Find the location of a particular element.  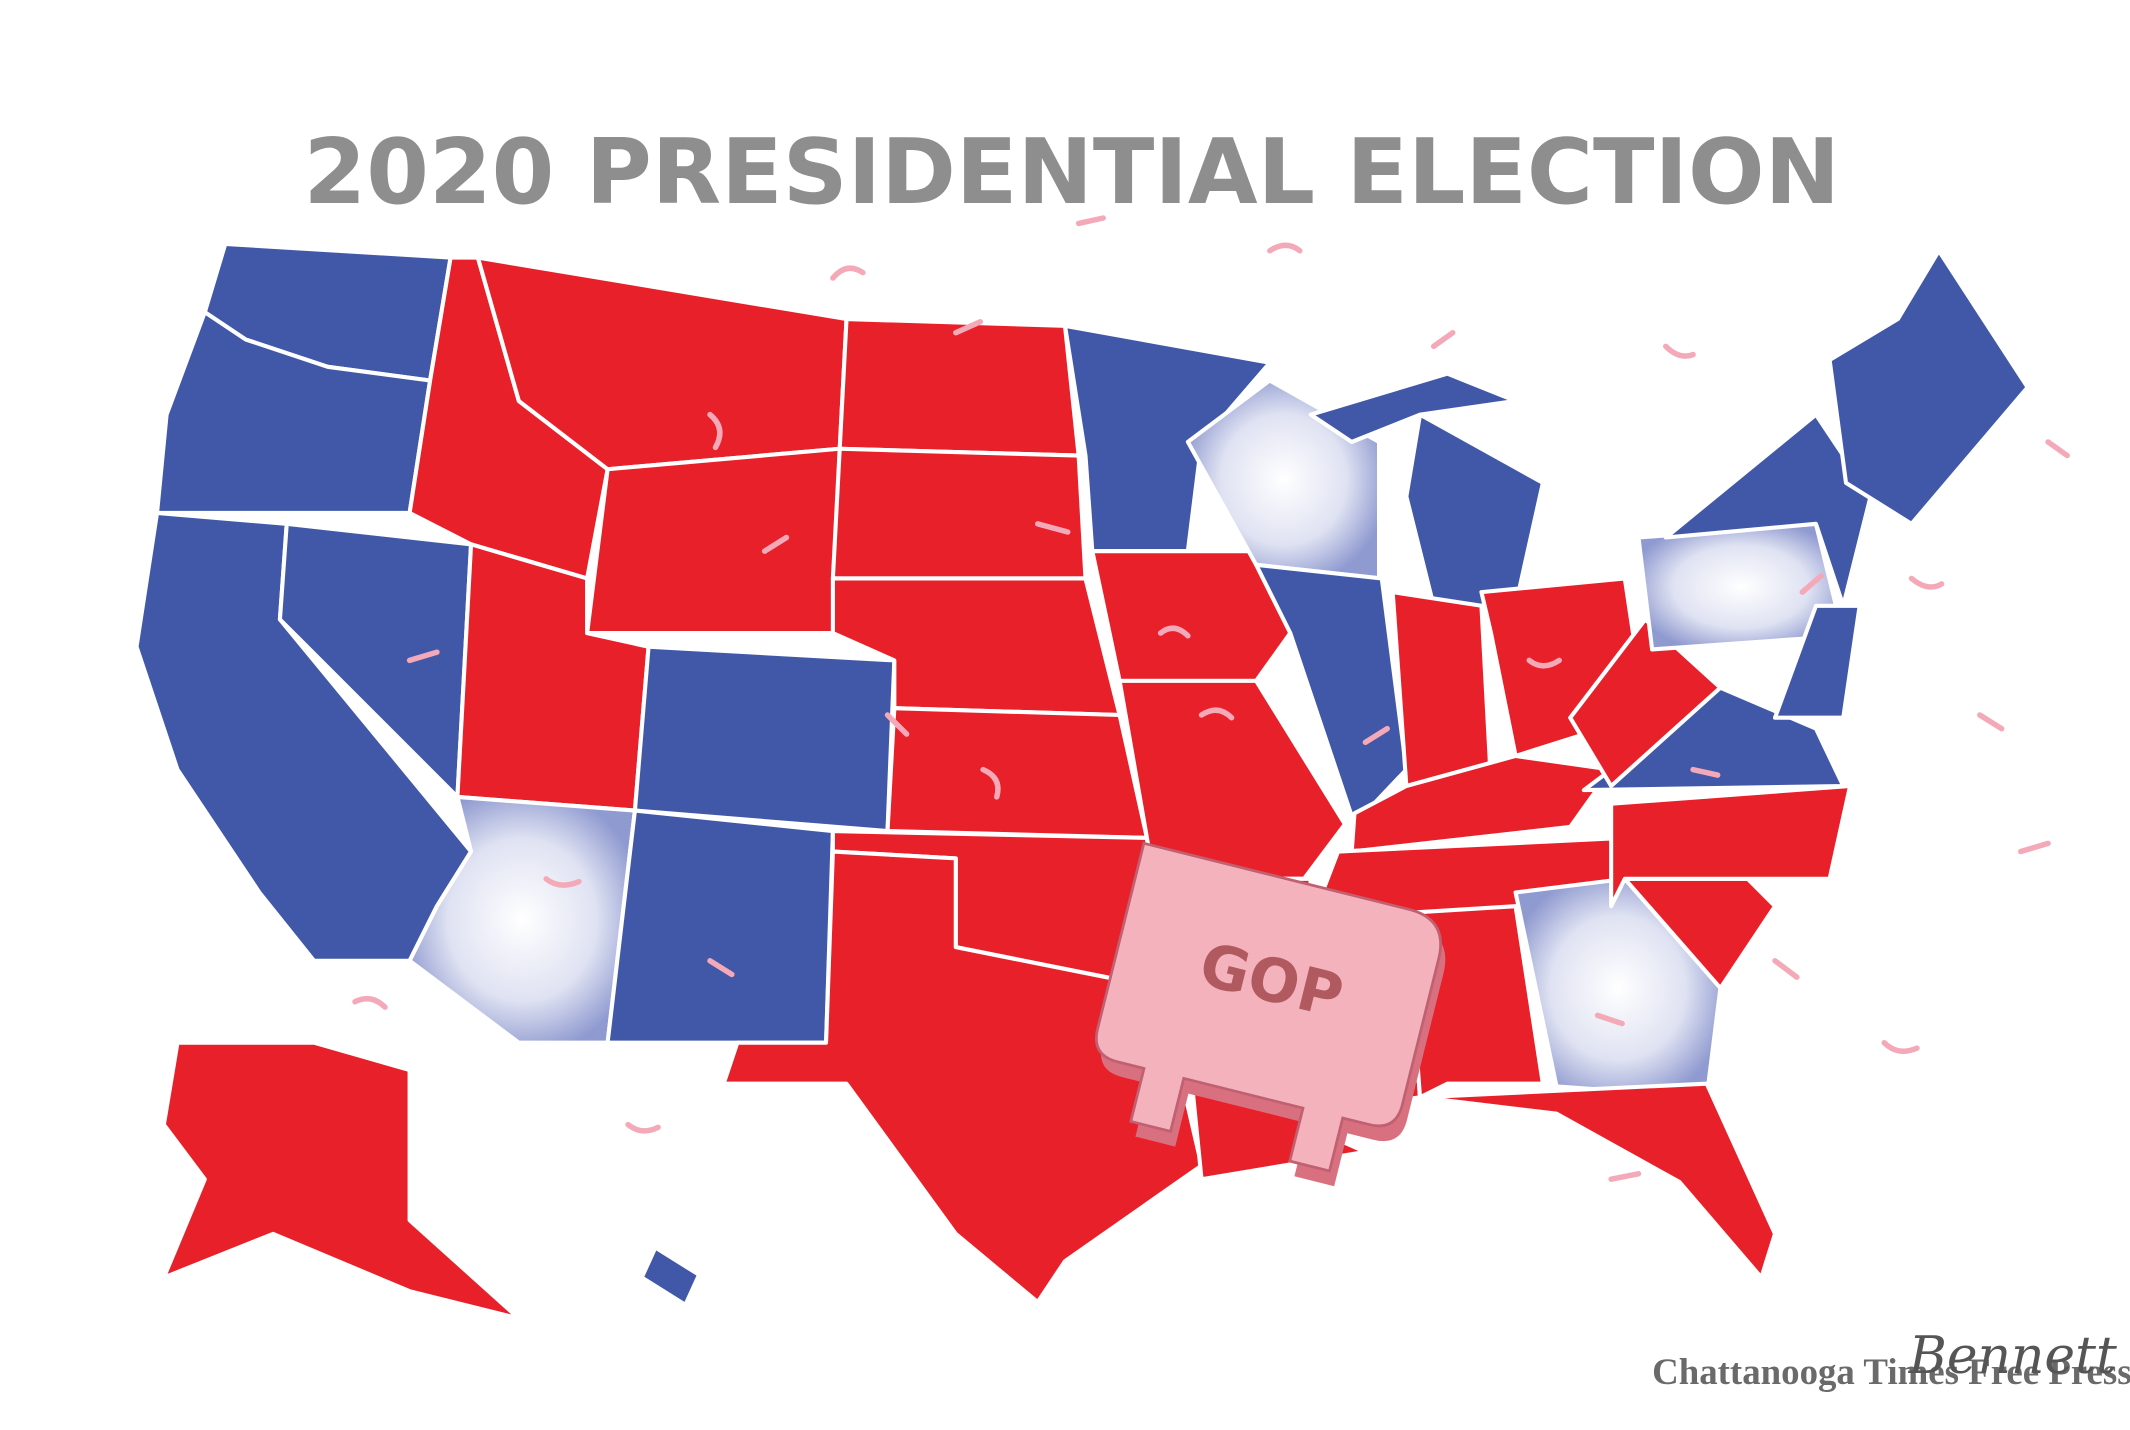

title: 2020 PRESIDENTIAL ELECTION is located at coordinates (1072, 172).